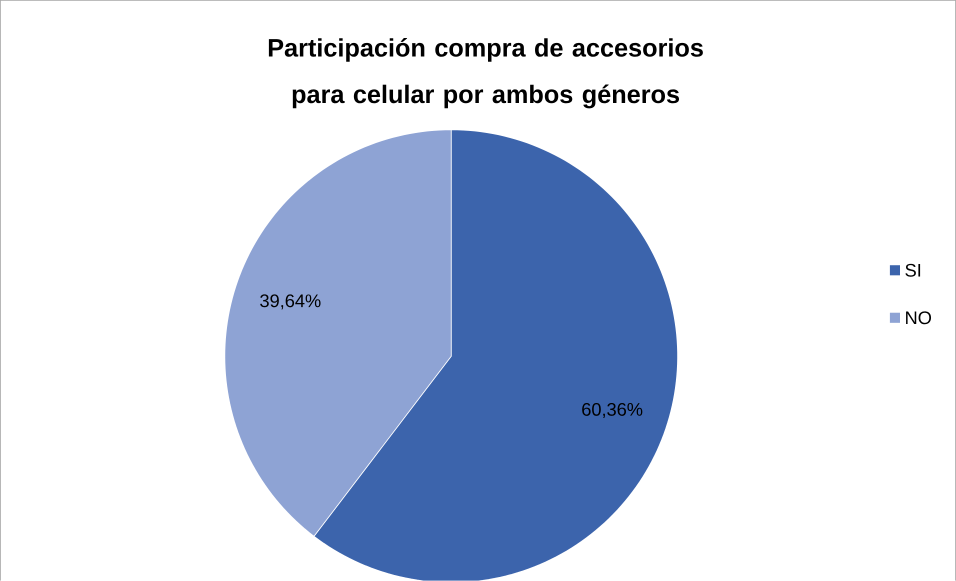 This screenshot has width=956, height=581. What do you see at coordinates (919, 318) in the screenshot?
I see `legend-label: NO` at bounding box center [919, 318].